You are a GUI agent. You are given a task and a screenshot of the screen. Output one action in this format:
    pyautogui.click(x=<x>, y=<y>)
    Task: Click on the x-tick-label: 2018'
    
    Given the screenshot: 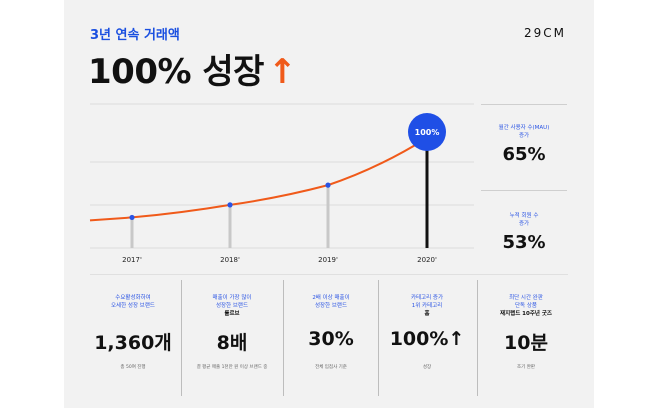 What is the action you would take?
    pyautogui.click(x=230, y=260)
    